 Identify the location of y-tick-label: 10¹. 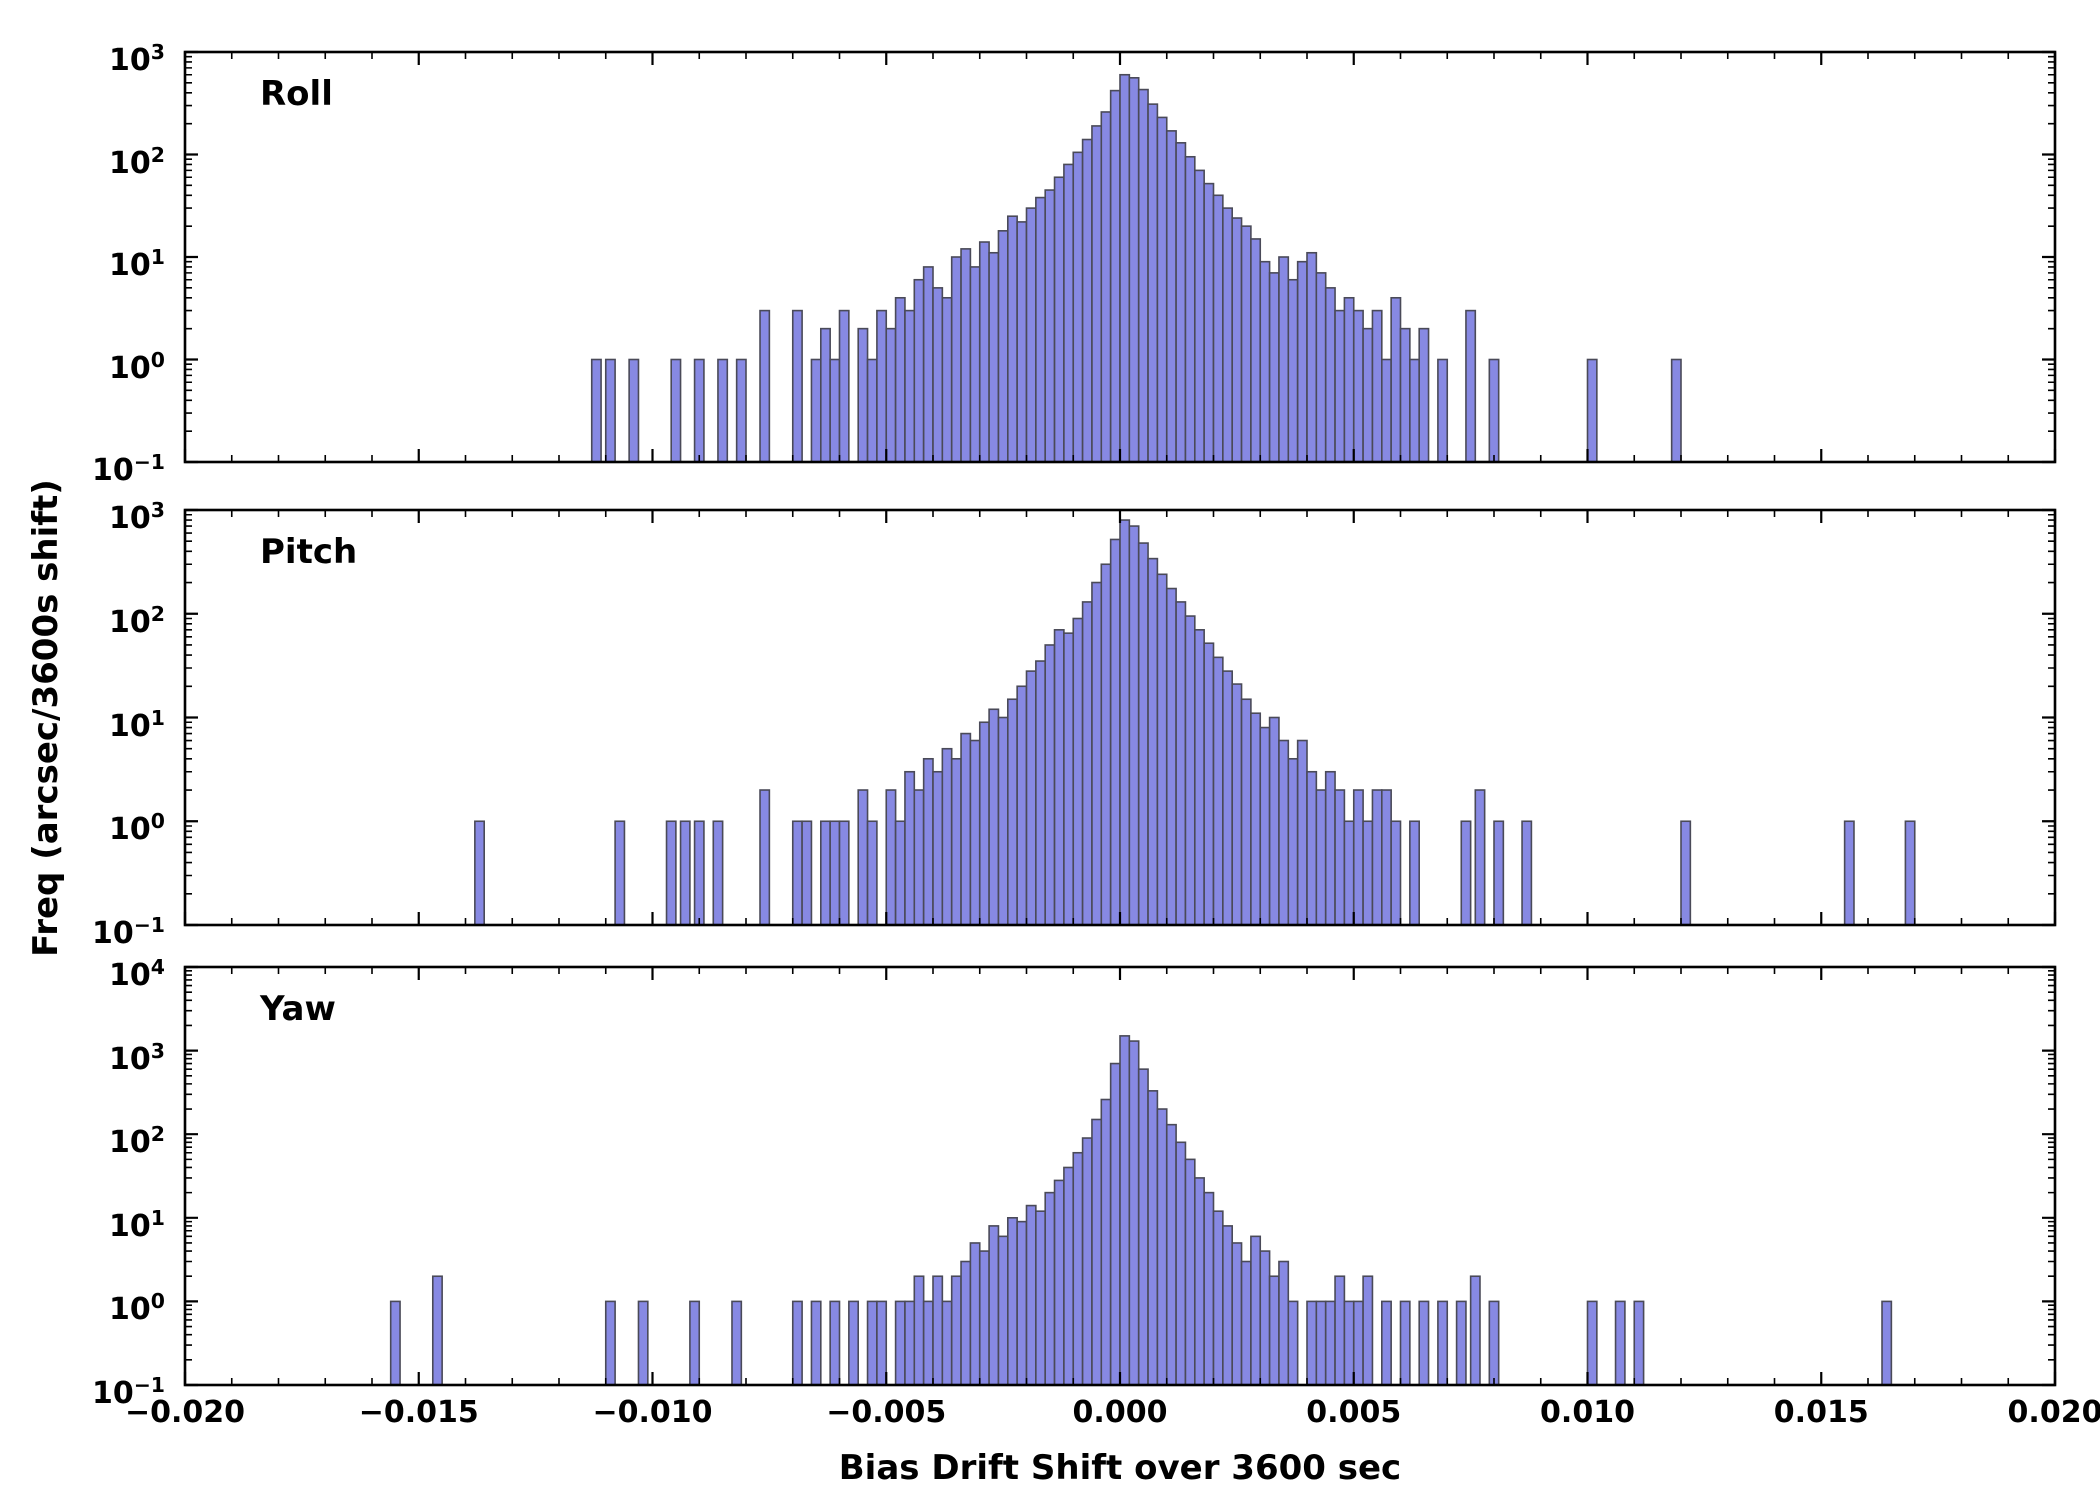
(137, 264).